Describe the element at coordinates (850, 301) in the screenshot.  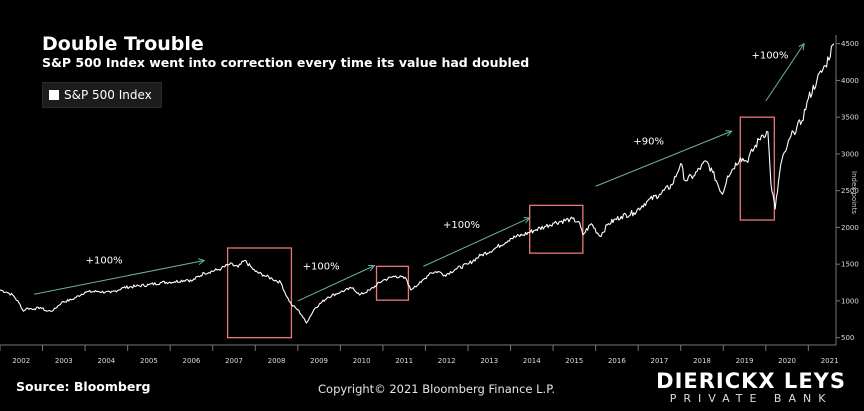
I see `y-tick-label: 1000` at that location.